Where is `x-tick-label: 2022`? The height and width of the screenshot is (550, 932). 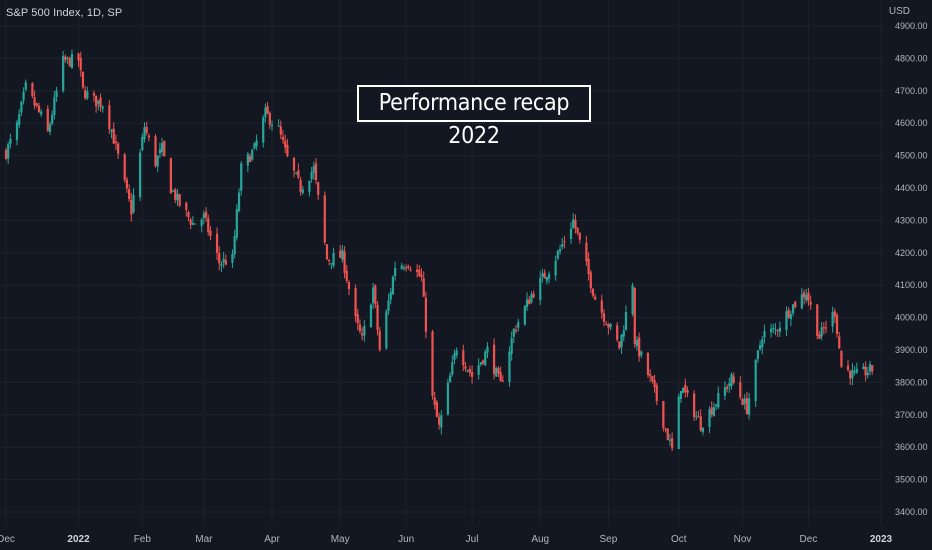 x-tick-label: 2022 is located at coordinates (78, 539).